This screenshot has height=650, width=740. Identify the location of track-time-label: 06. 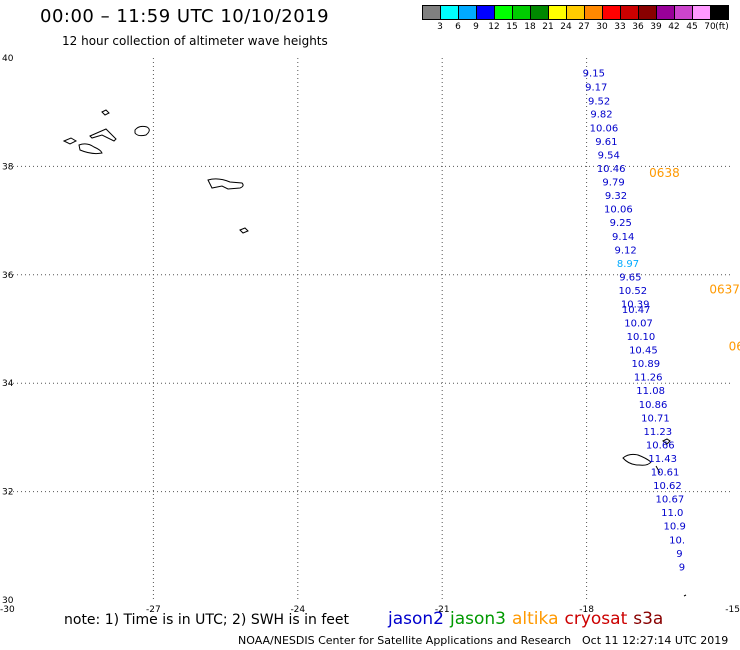
(734, 346).